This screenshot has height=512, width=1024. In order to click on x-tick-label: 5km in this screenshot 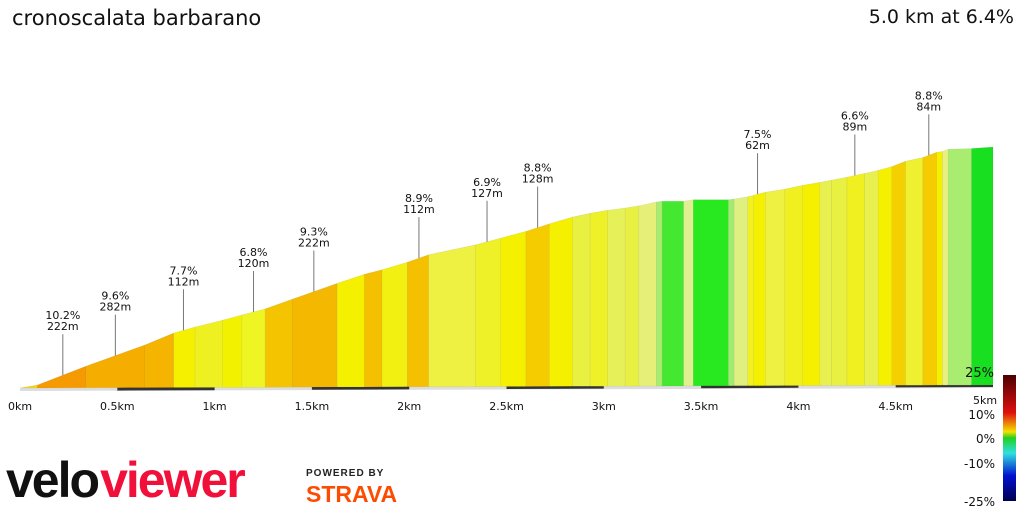, I will do `click(985, 400)`.